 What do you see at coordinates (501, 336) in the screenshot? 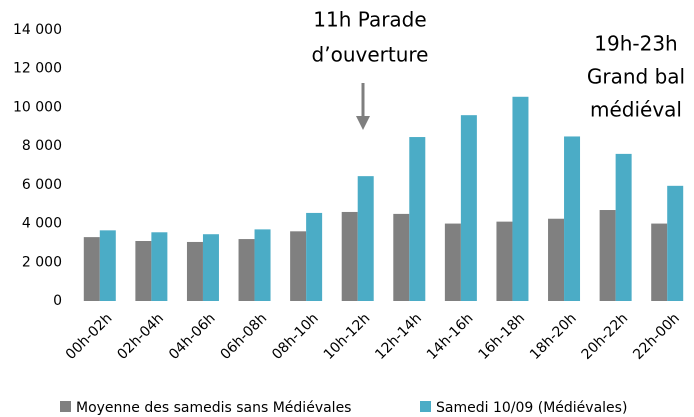
I see `x-tick-label: 16h-18h` at bounding box center [501, 336].